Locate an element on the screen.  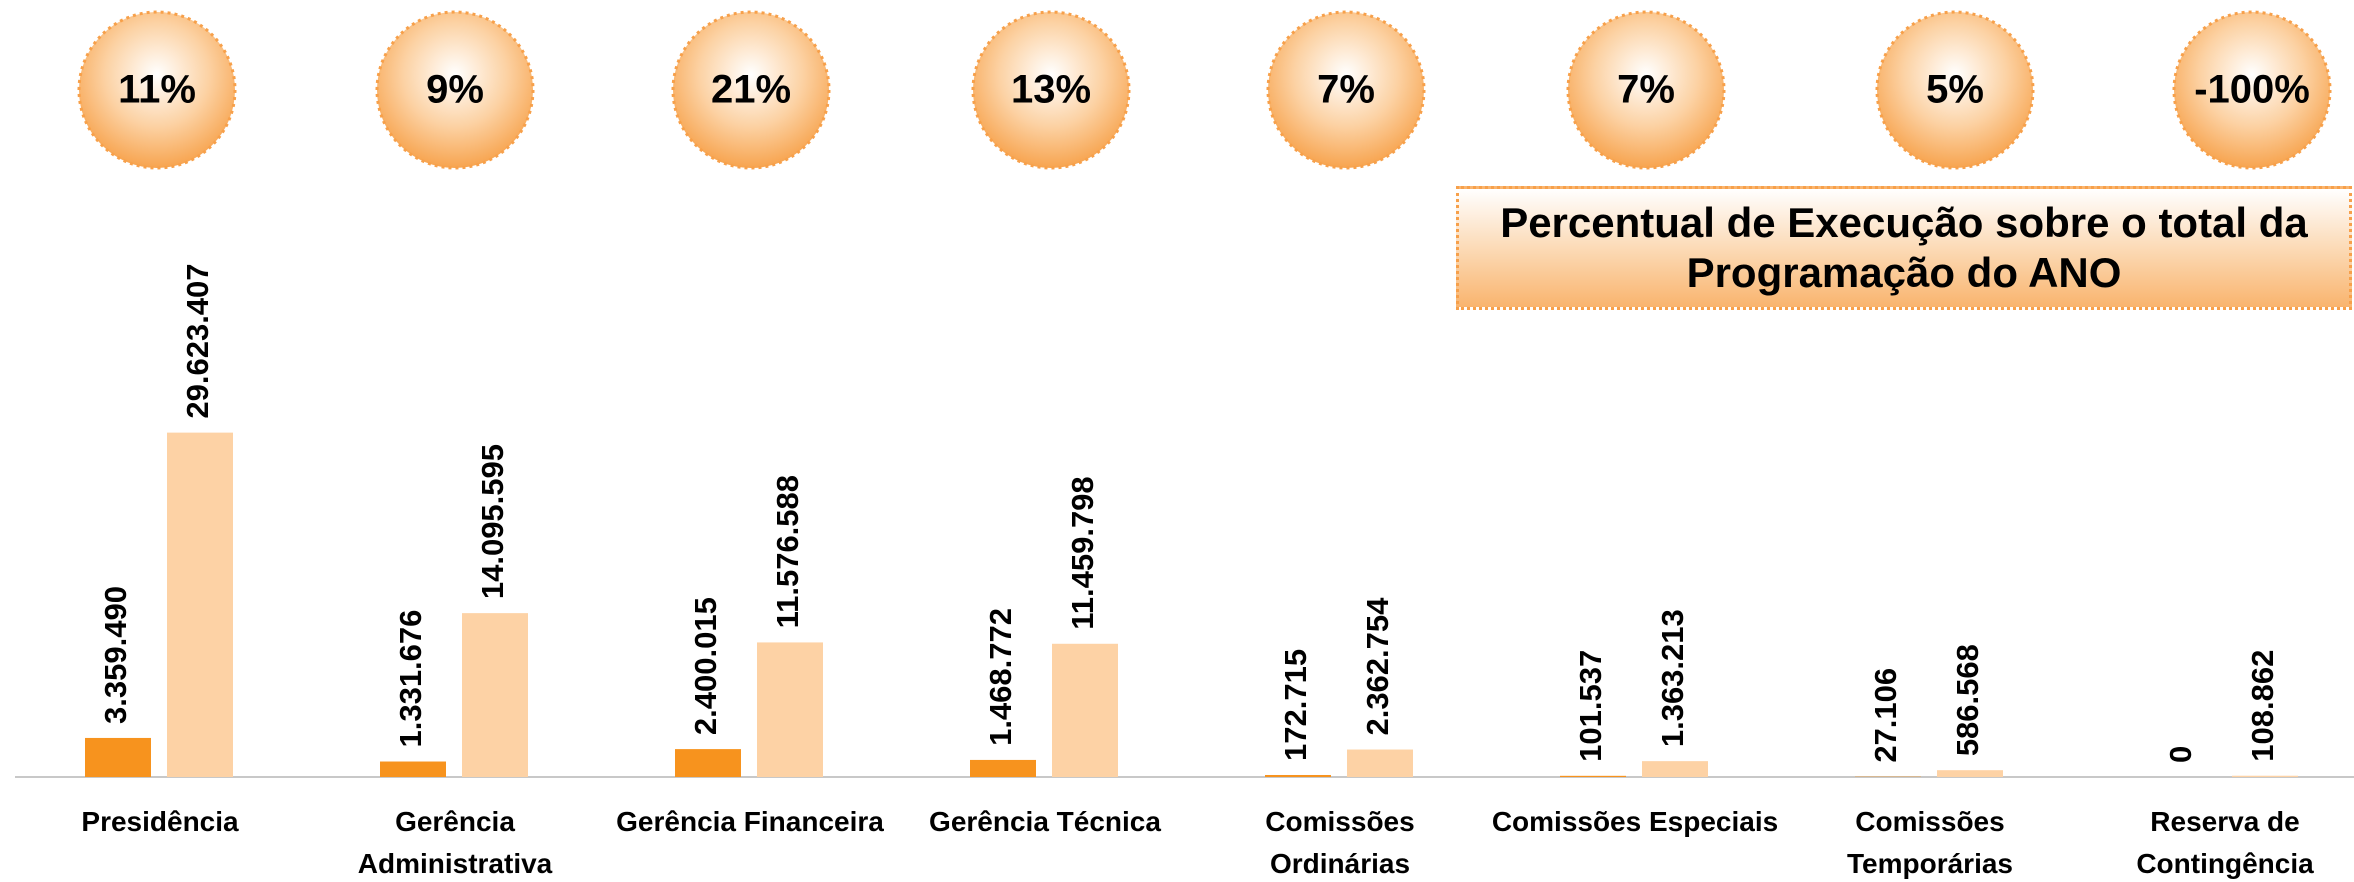
data-label: 1.468.772 is located at coordinates (1000, 677).